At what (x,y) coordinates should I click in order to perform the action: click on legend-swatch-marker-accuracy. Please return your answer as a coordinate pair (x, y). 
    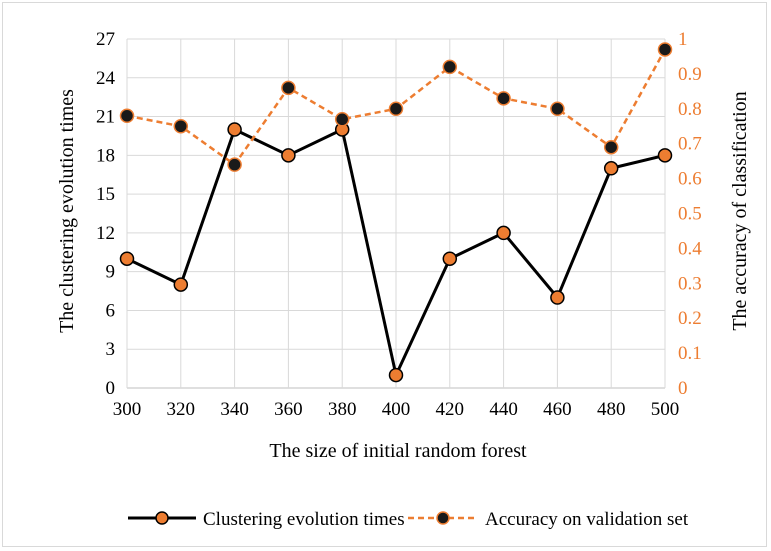
    Looking at the image, I should click on (443, 518).